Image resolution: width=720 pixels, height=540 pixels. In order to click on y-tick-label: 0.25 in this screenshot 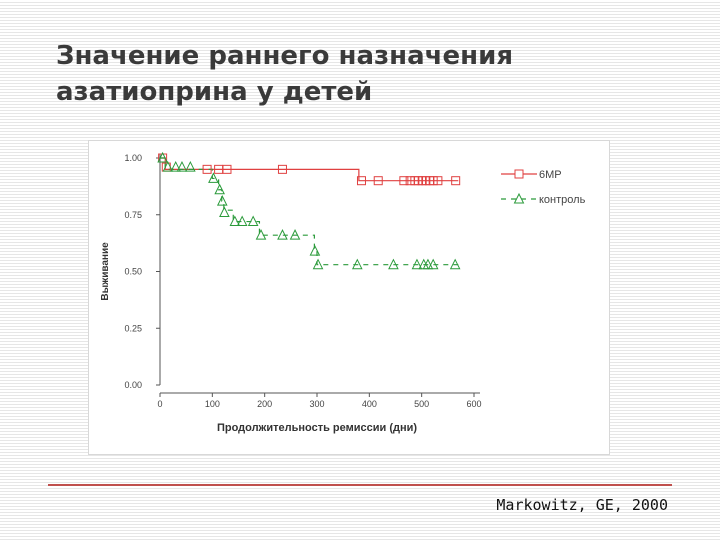, I will do `click(133, 328)`.